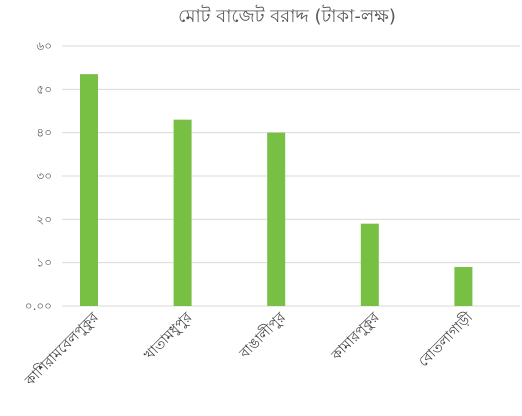 Image resolution: width=522 pixels, height=416 pixels. What do you see at coordinates (262, 336) in the screenshot?
I see `x-tick-label: বাঙালীপুর` at bounding box center [262, 336].